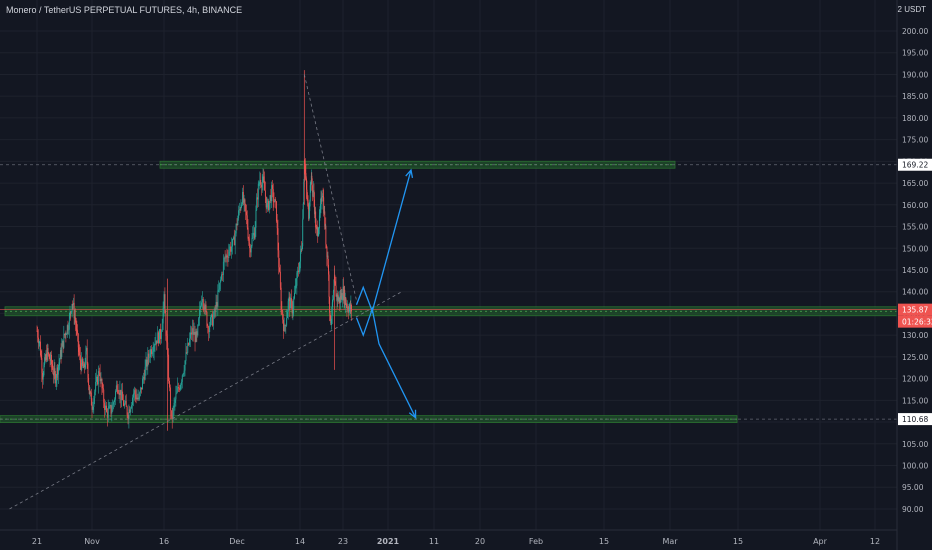  I want to click on support-price-badge-bg, so click(915, 419).